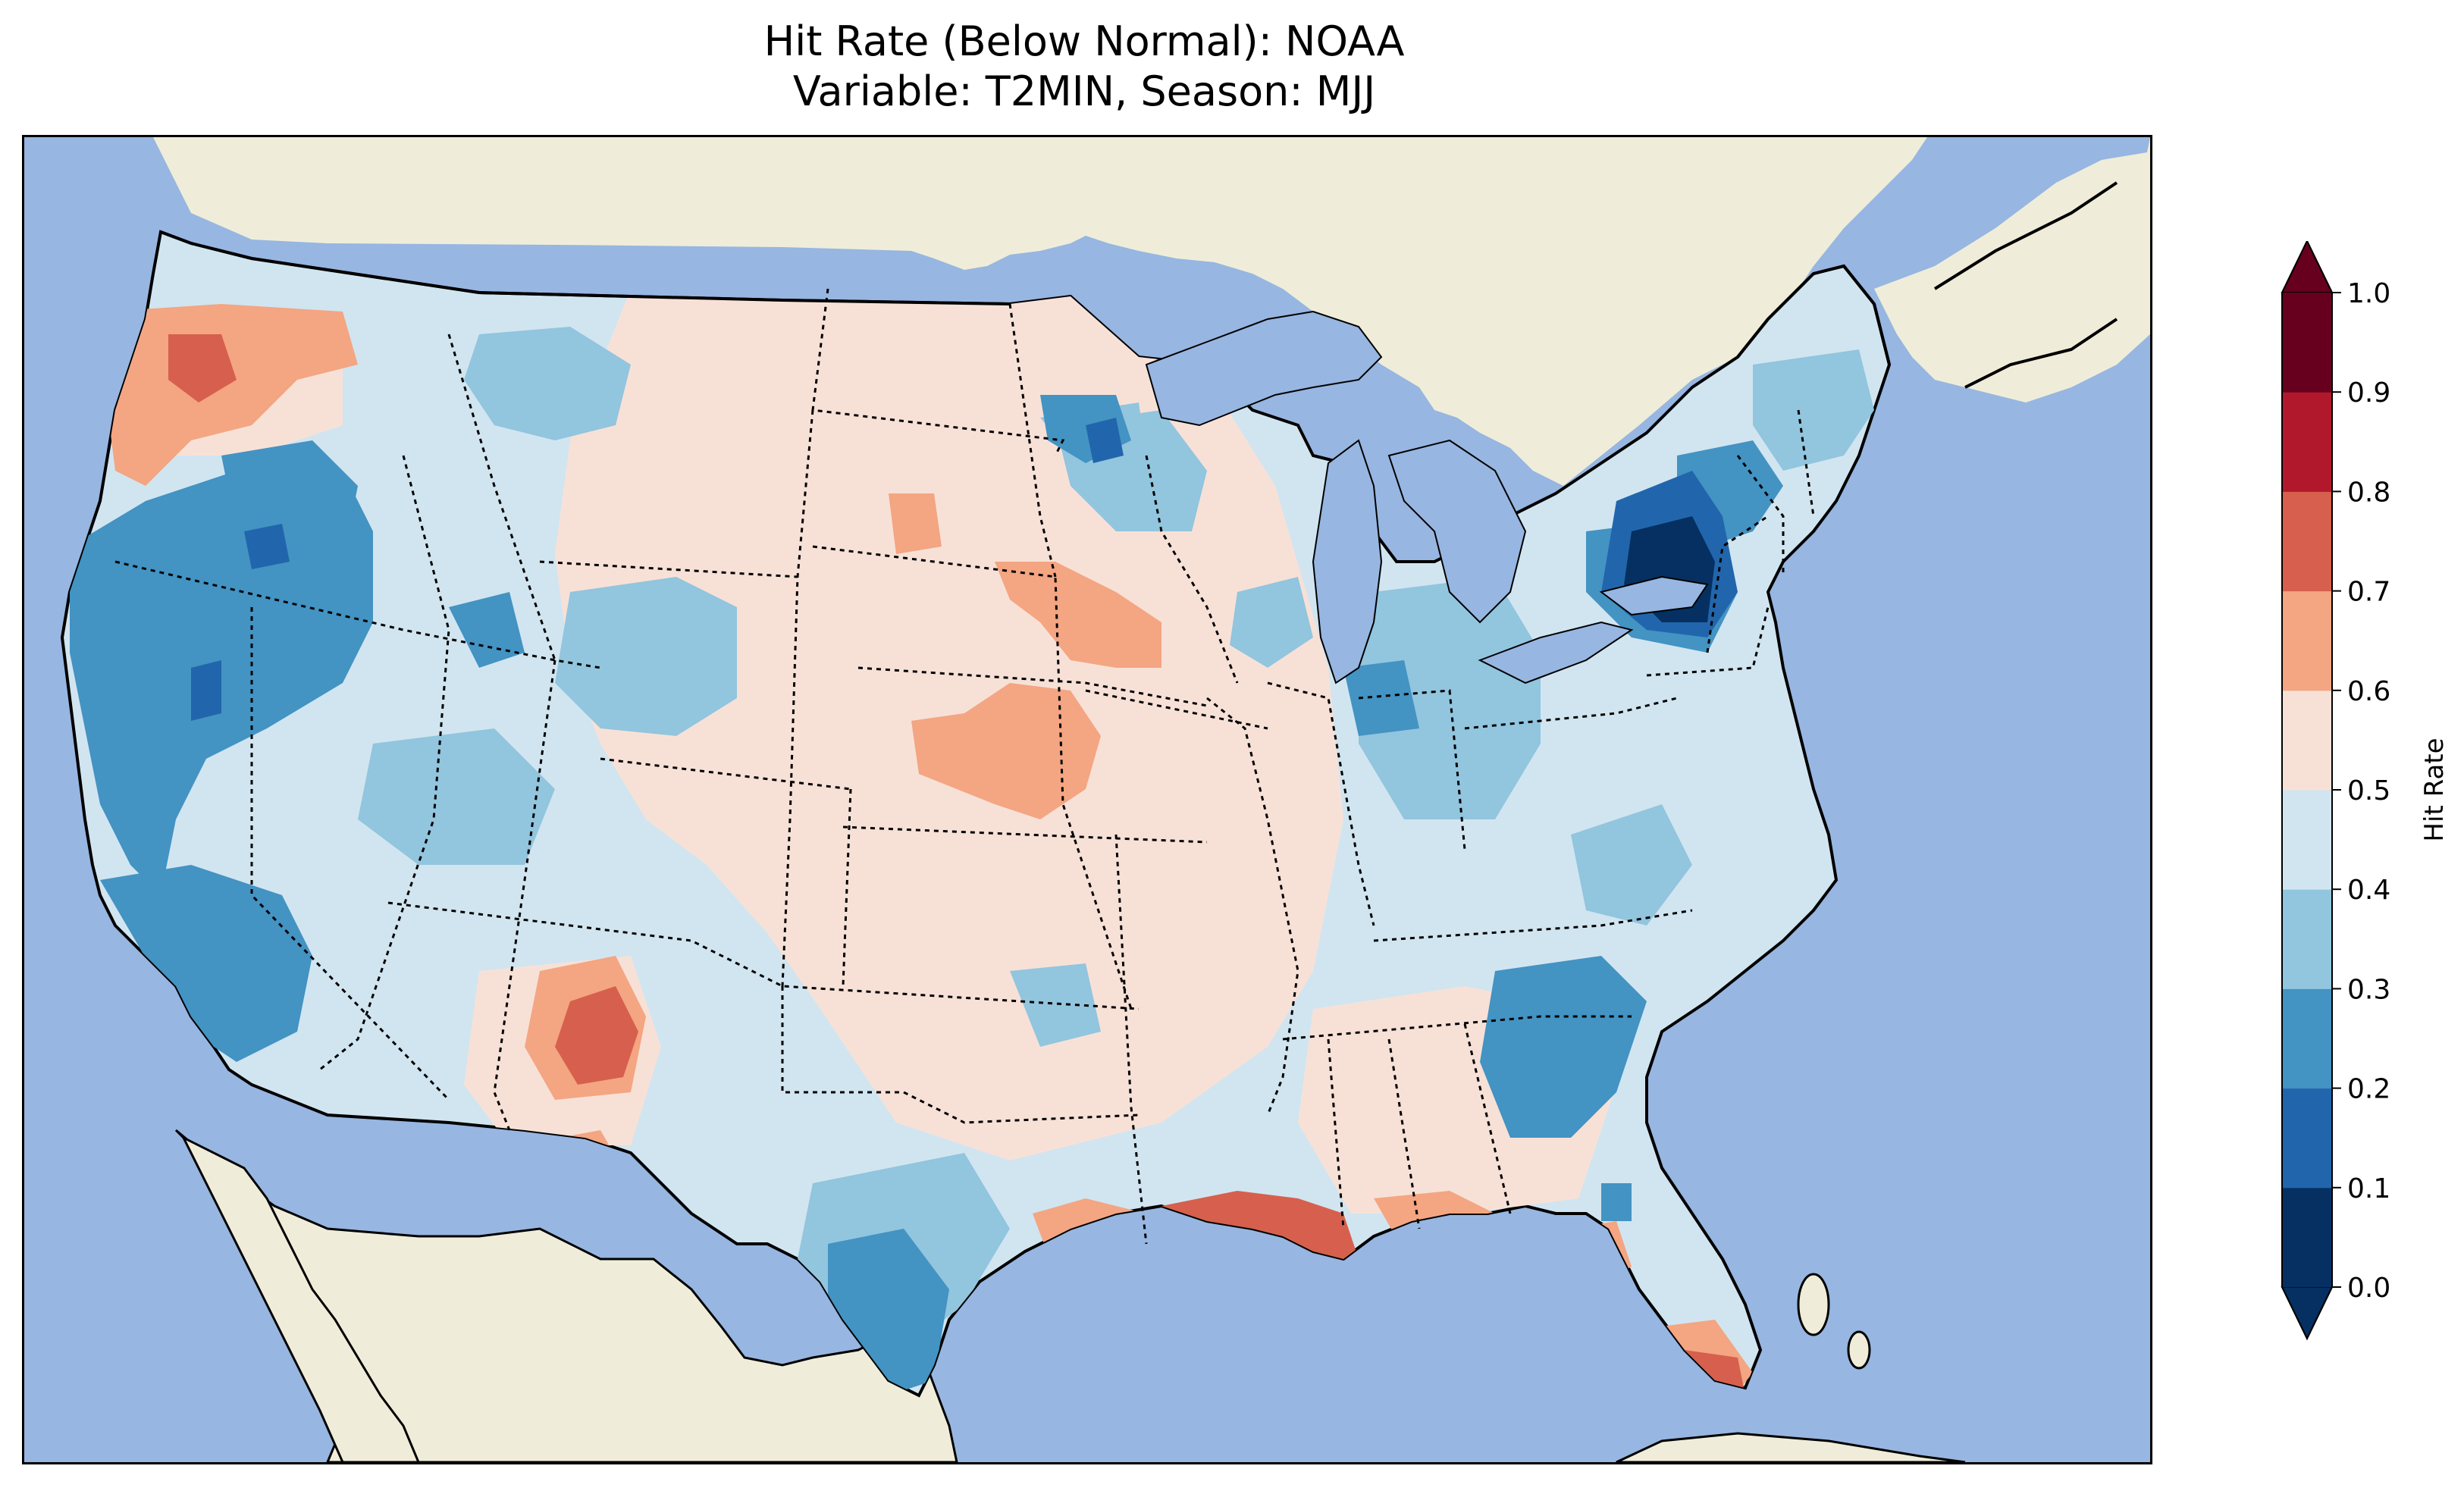  Describe the element at coordinates (1264, 368) in the screenshot. I see `lake-superior` at that location.